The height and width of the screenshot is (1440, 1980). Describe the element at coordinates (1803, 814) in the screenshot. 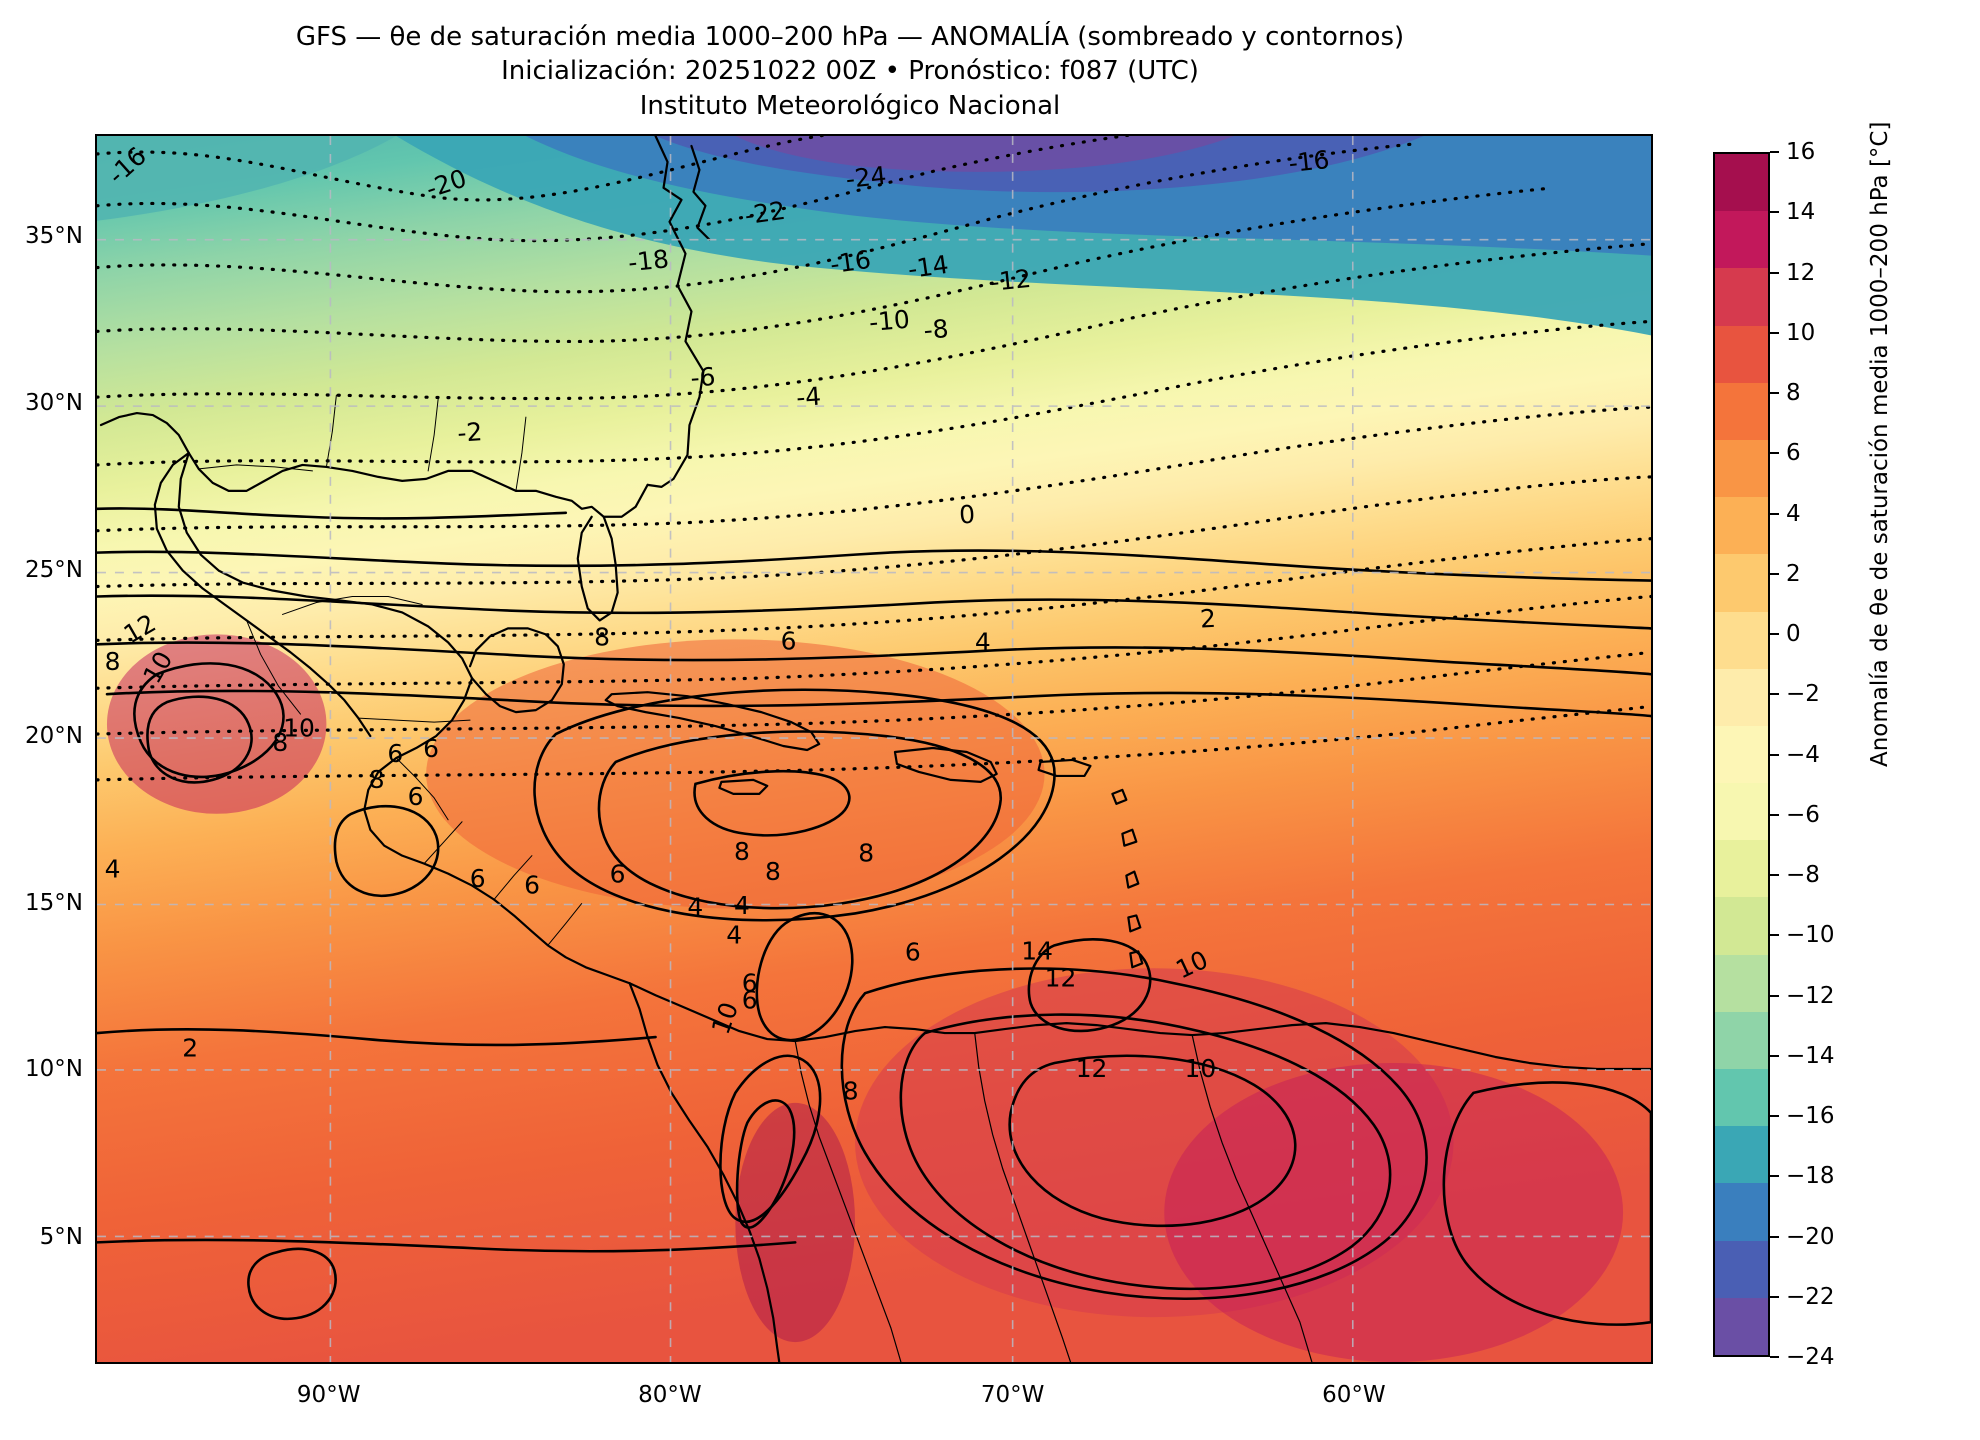

I see `colorbar-tick-label: −6` at that location.